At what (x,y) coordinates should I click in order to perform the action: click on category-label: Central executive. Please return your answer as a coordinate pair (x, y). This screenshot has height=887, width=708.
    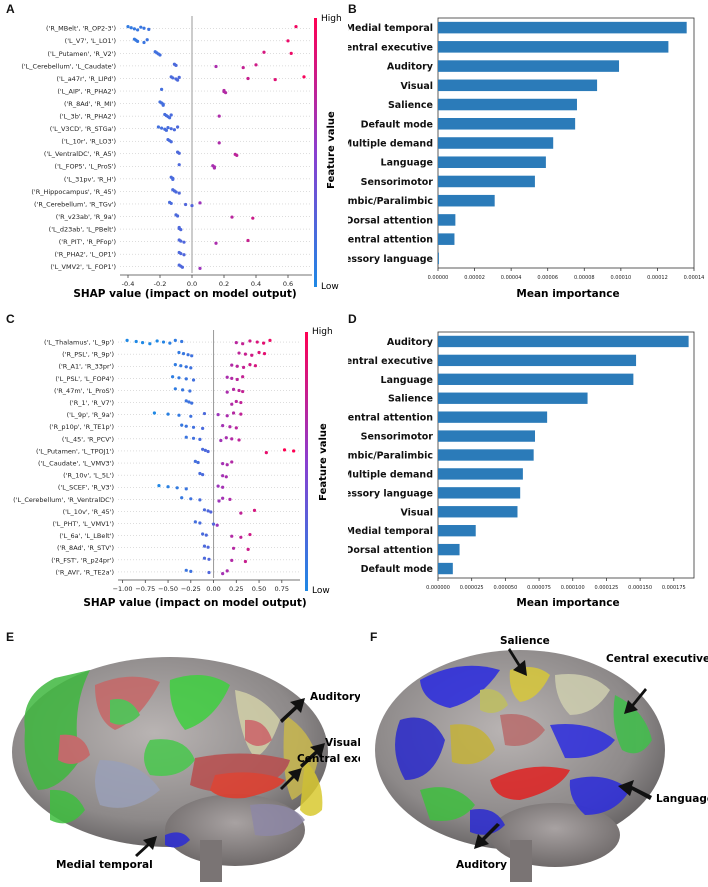
    Looking at the image, I should click on (390, 47).